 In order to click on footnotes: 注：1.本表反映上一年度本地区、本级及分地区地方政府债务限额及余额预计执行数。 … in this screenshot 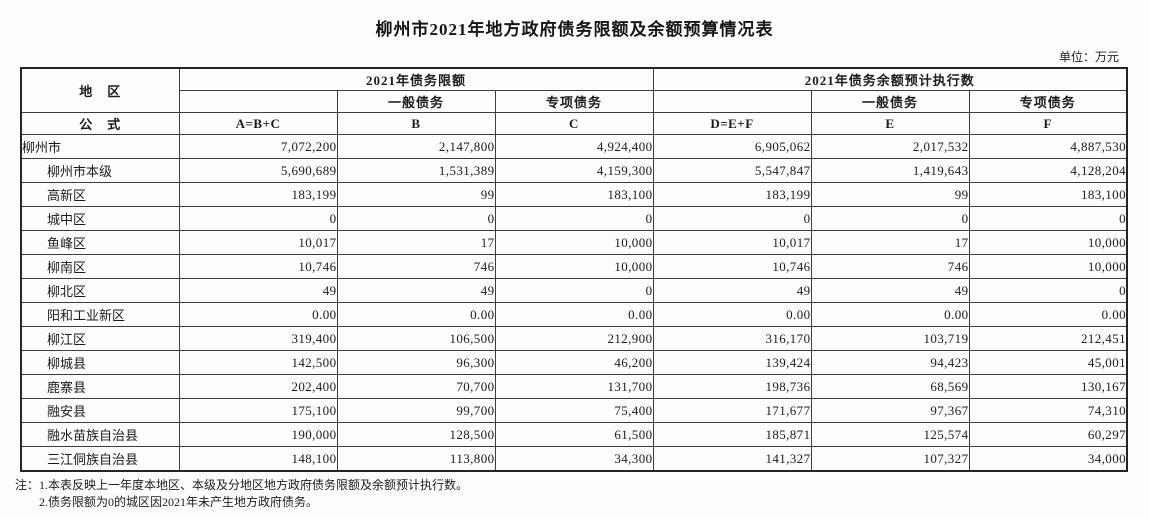, I will do `click(582, 494)`.